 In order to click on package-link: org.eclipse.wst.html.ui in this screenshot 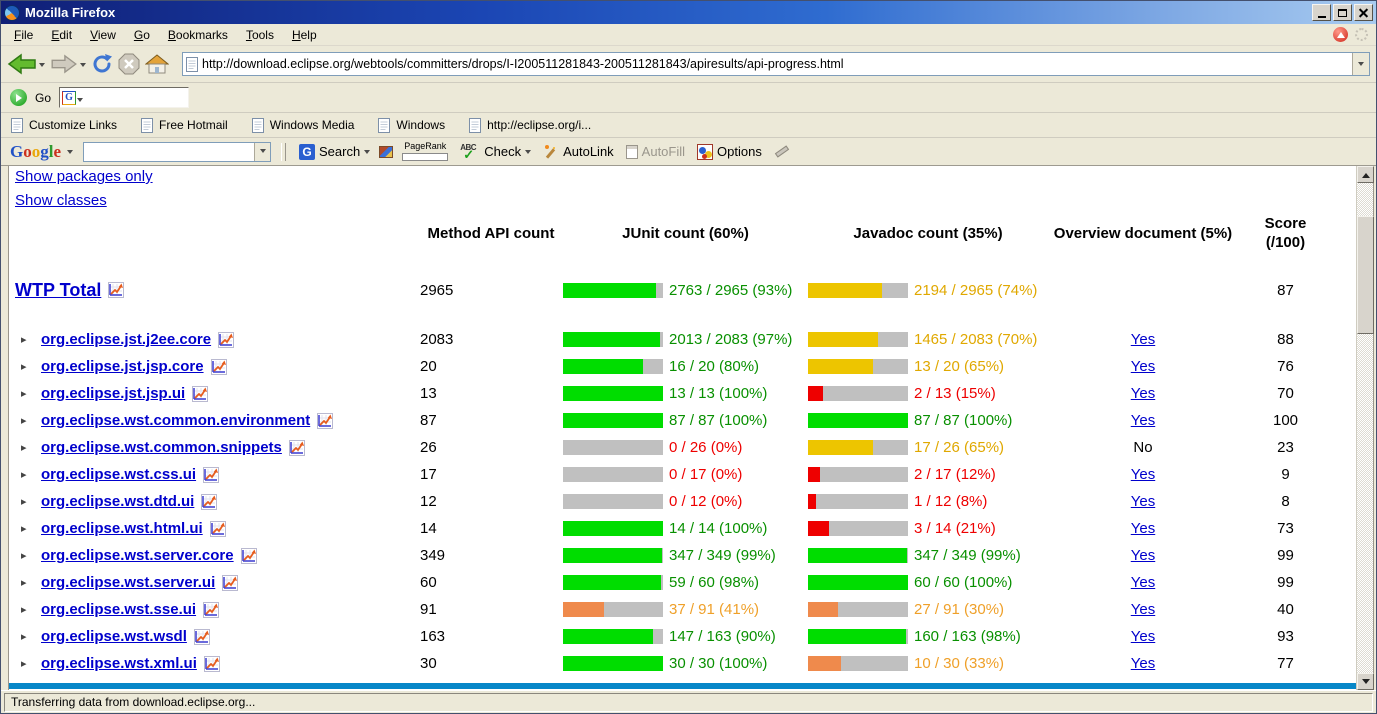, I will do `click(122, 528)`.